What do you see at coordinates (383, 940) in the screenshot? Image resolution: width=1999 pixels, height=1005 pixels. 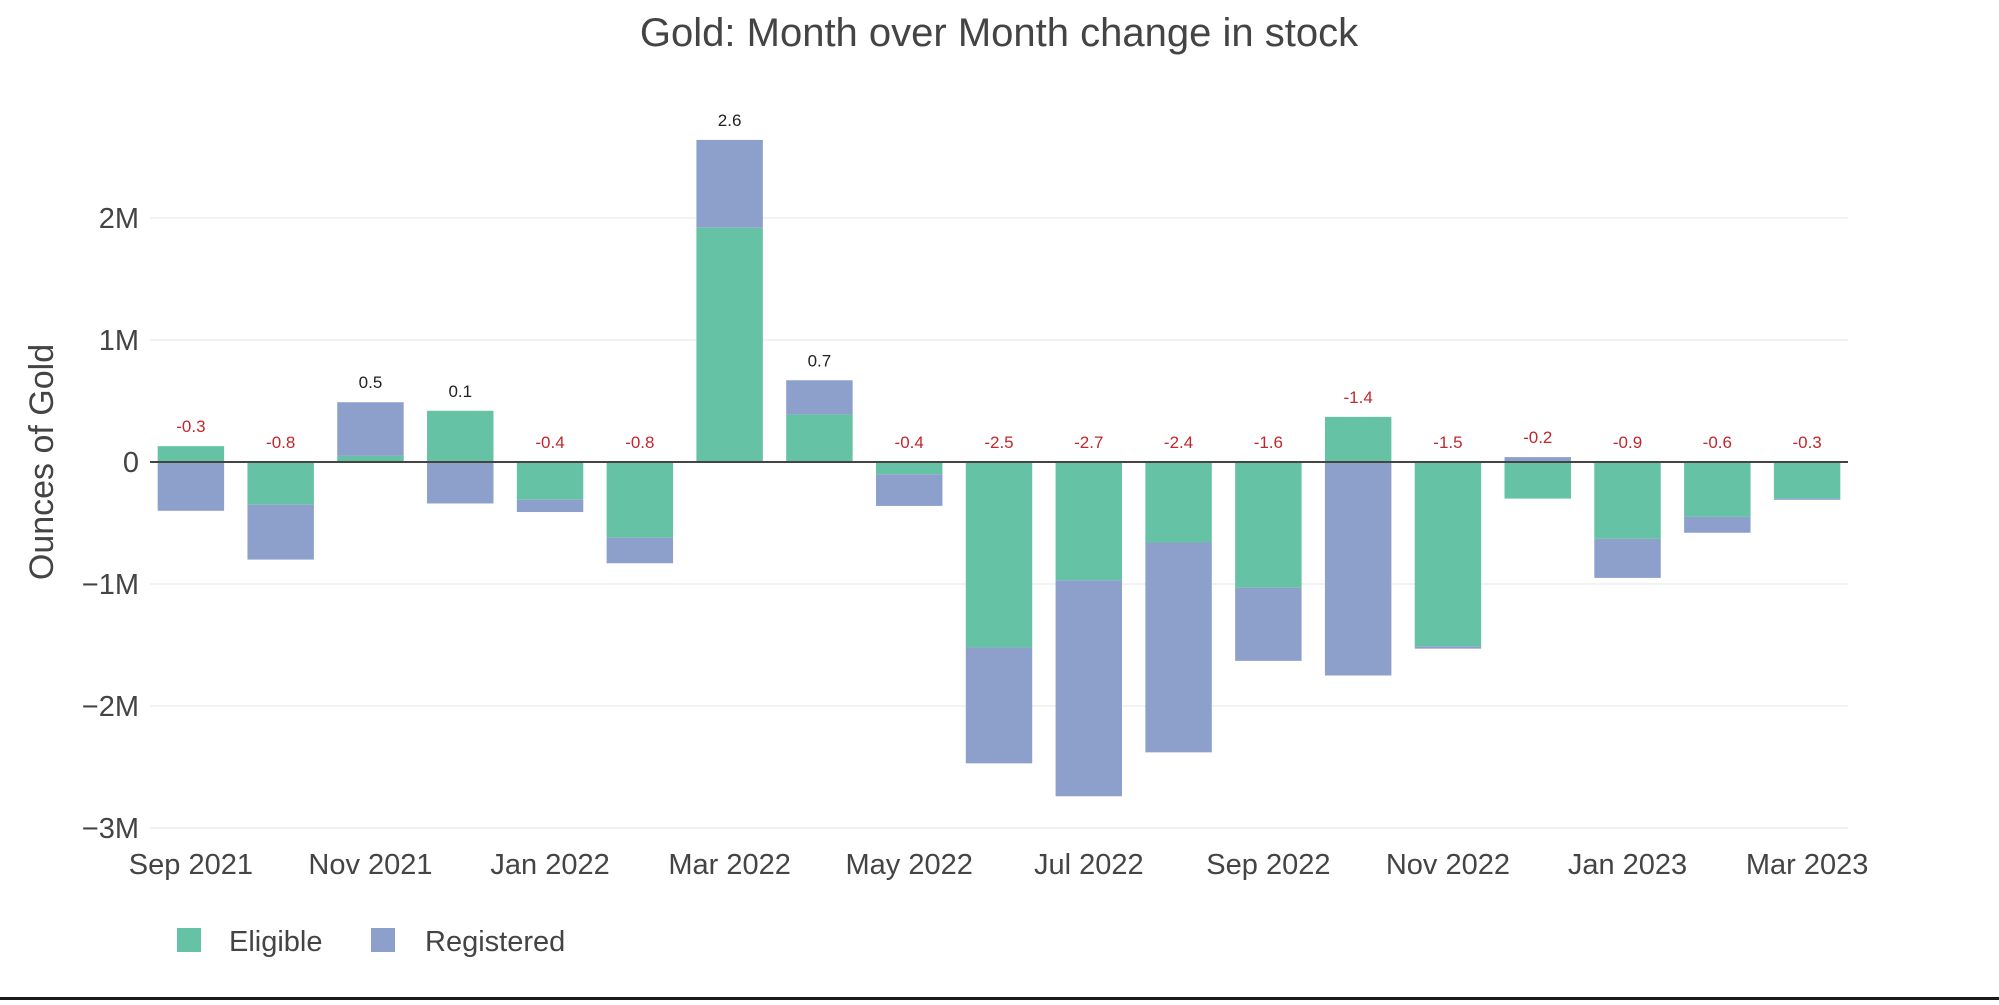 I see `legend-swatch-registered` at bounding box center [383, 940].